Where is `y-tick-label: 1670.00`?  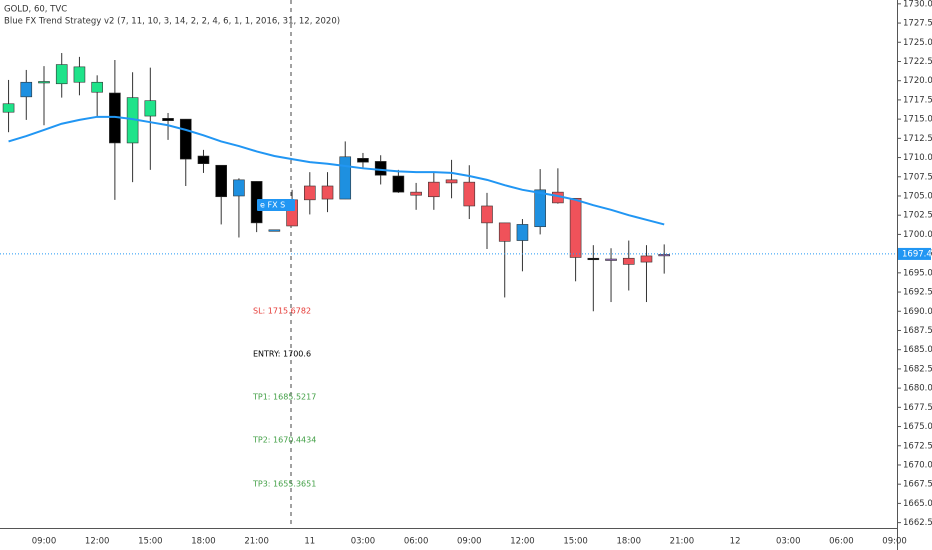 y-tick-label: 1670.00 is located at coordinates (917, 465).